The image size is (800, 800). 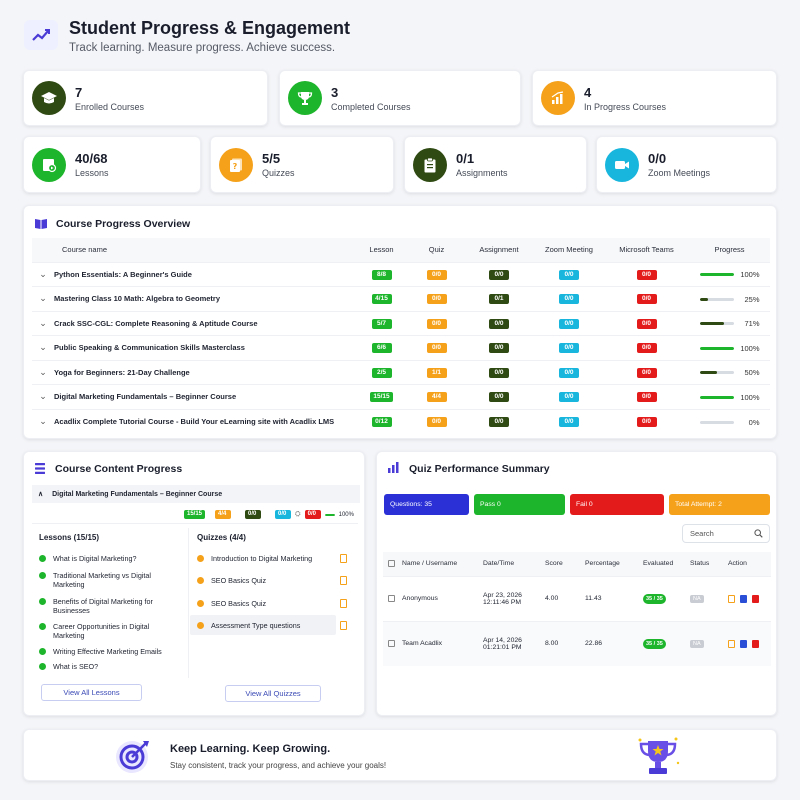 I want to click on graduation-cap-icon, so click(x=49, y=98).